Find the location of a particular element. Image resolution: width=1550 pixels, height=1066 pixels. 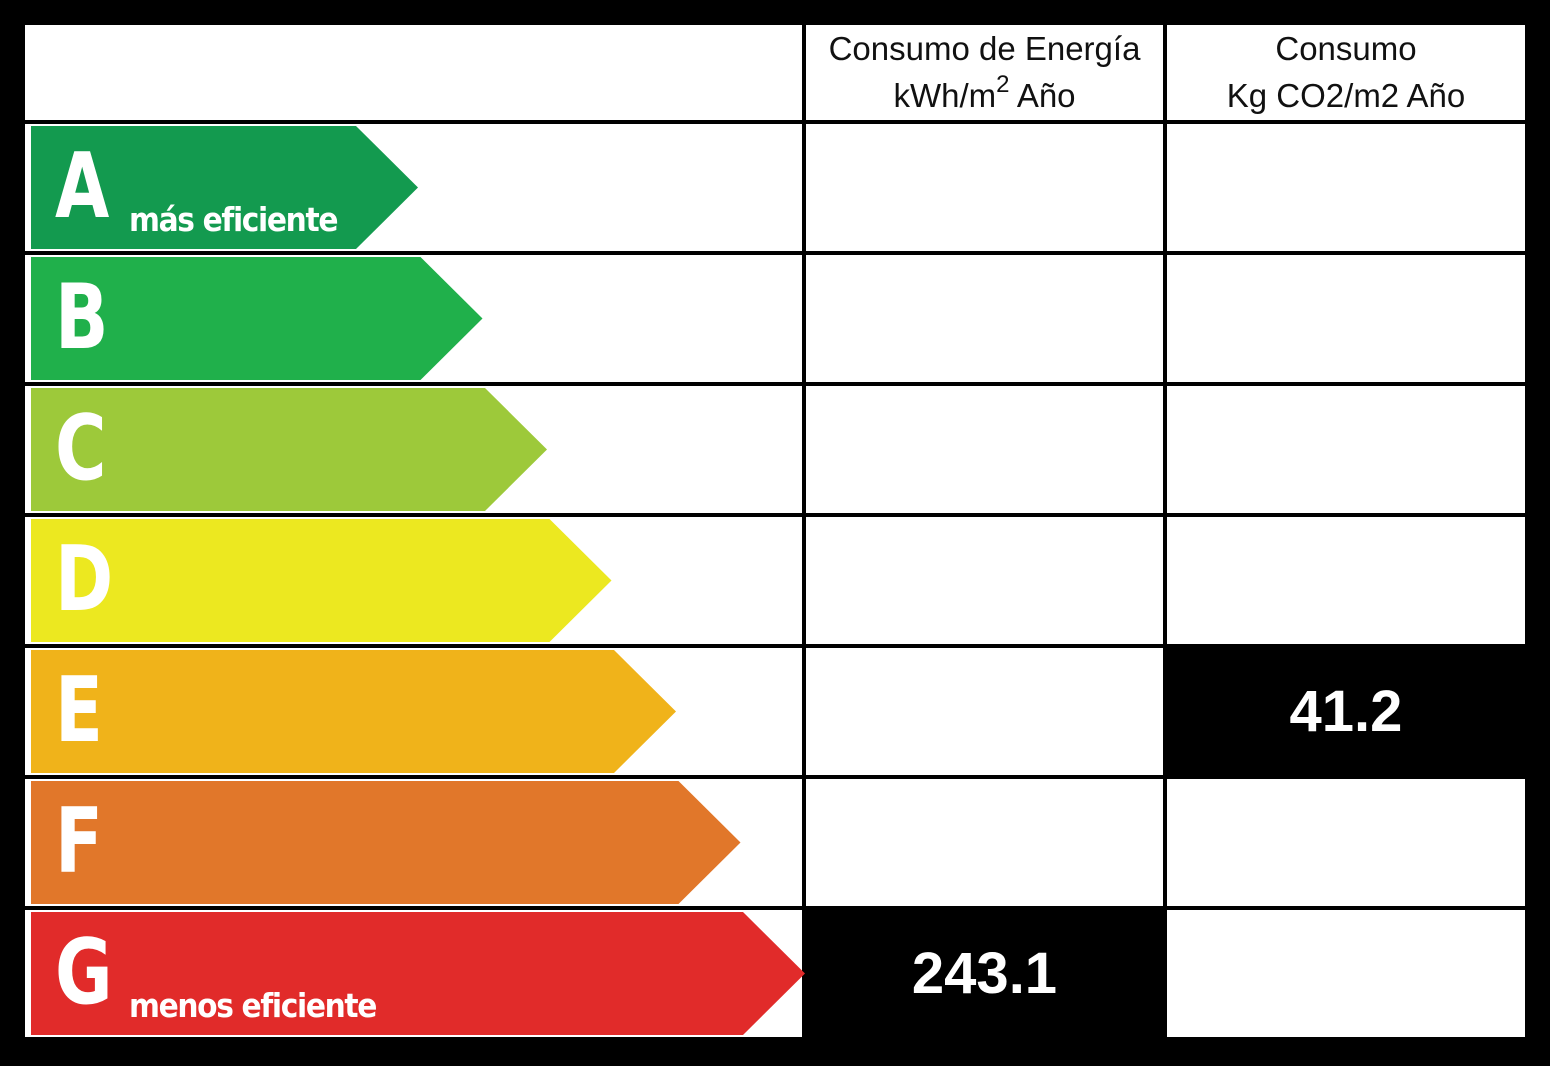

rating-arrow-g is located at coordinates (418, 973).